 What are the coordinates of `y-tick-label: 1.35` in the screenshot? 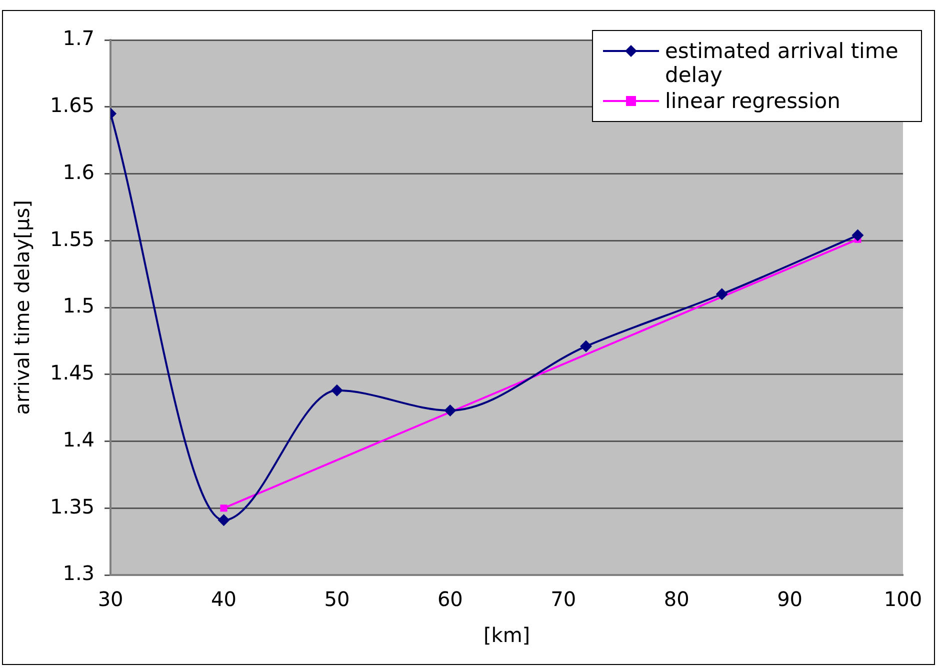 It's located at (72, 506).